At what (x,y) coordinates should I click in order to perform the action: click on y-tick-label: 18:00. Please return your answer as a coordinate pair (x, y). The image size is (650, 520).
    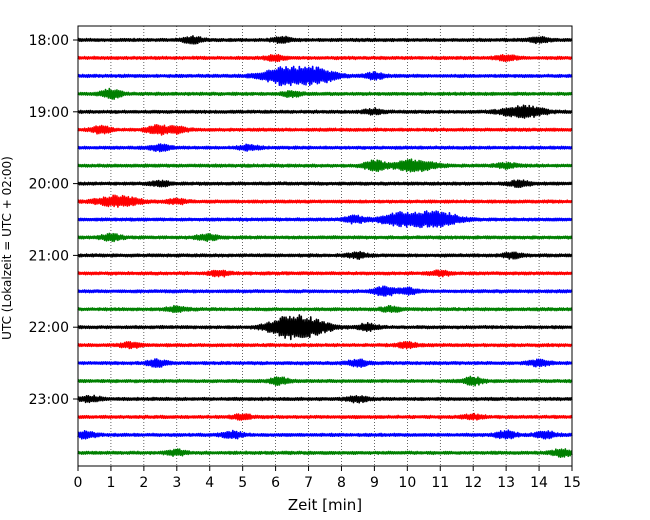
    Looking at the image, I should click on (49, 41).